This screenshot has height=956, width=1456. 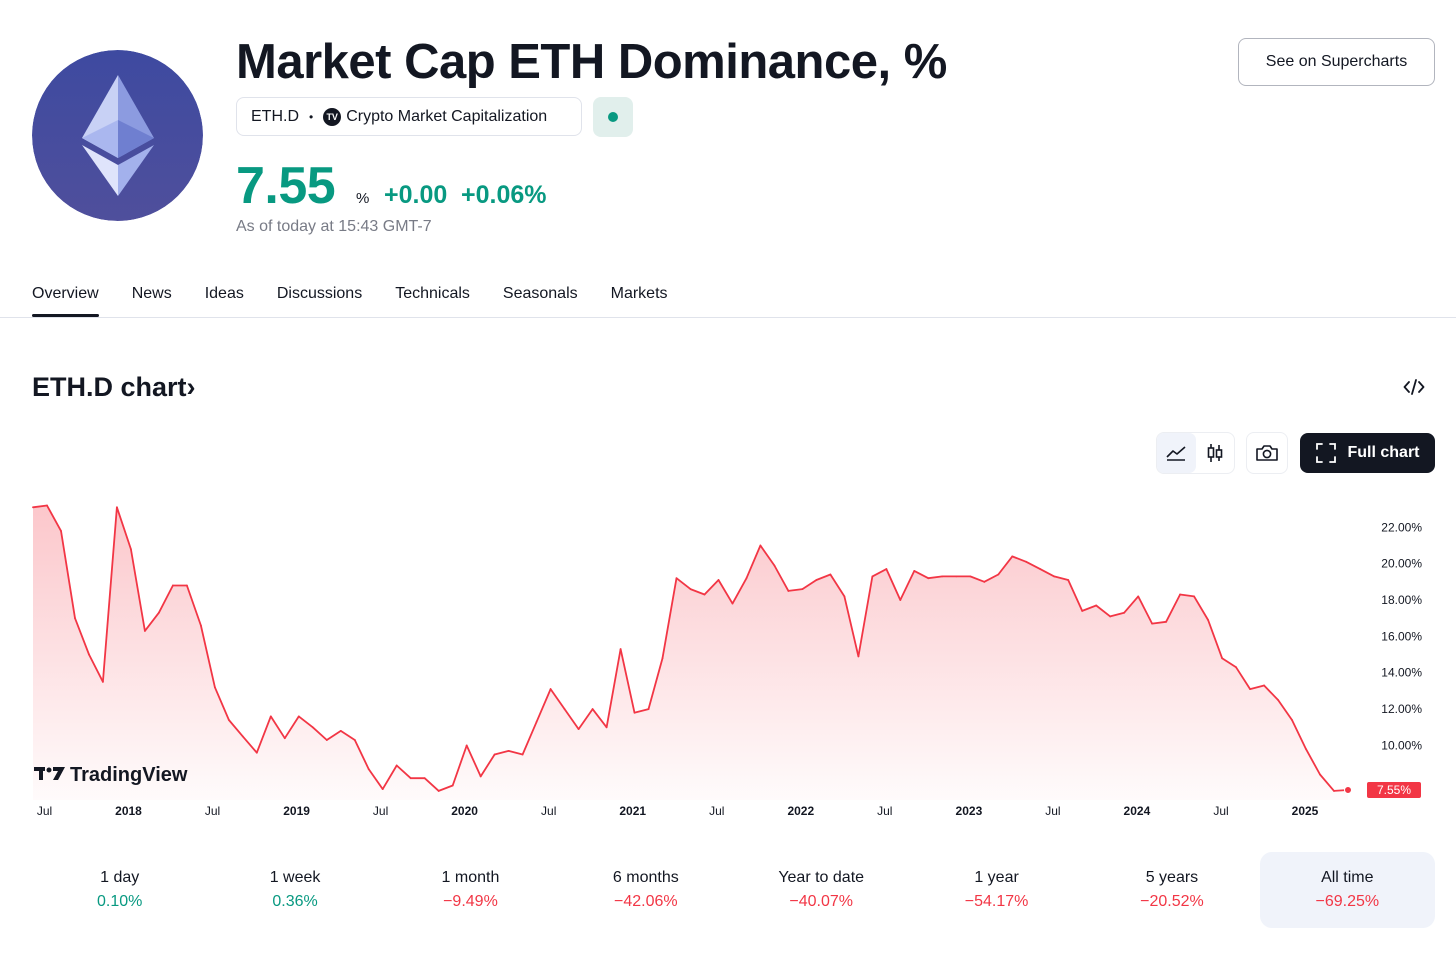 I want to click on period-1-week: 1 week 0.36%, so click(x=294, y=890).